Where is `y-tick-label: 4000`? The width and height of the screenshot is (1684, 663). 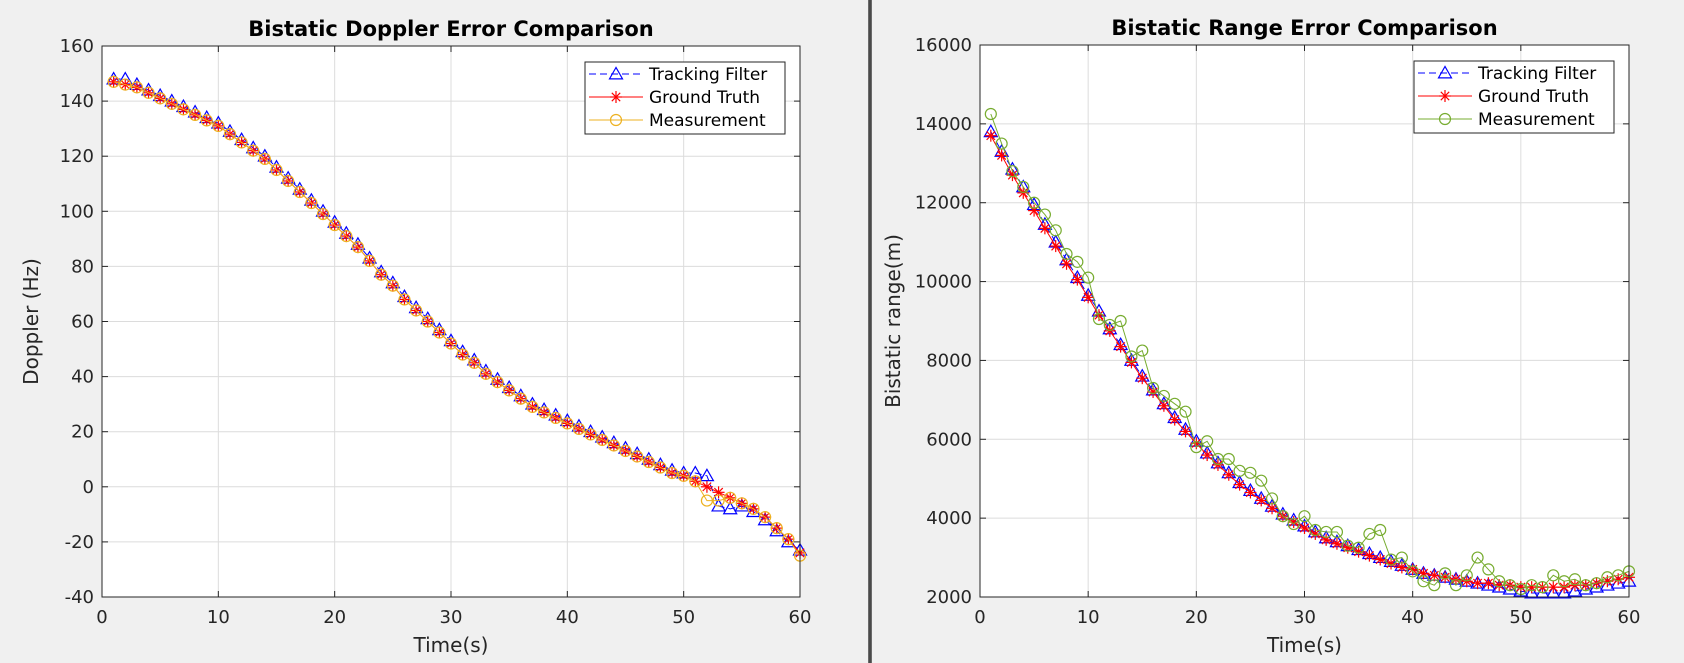
y-tick-label: 4000 is located at coordinates (949, 518).